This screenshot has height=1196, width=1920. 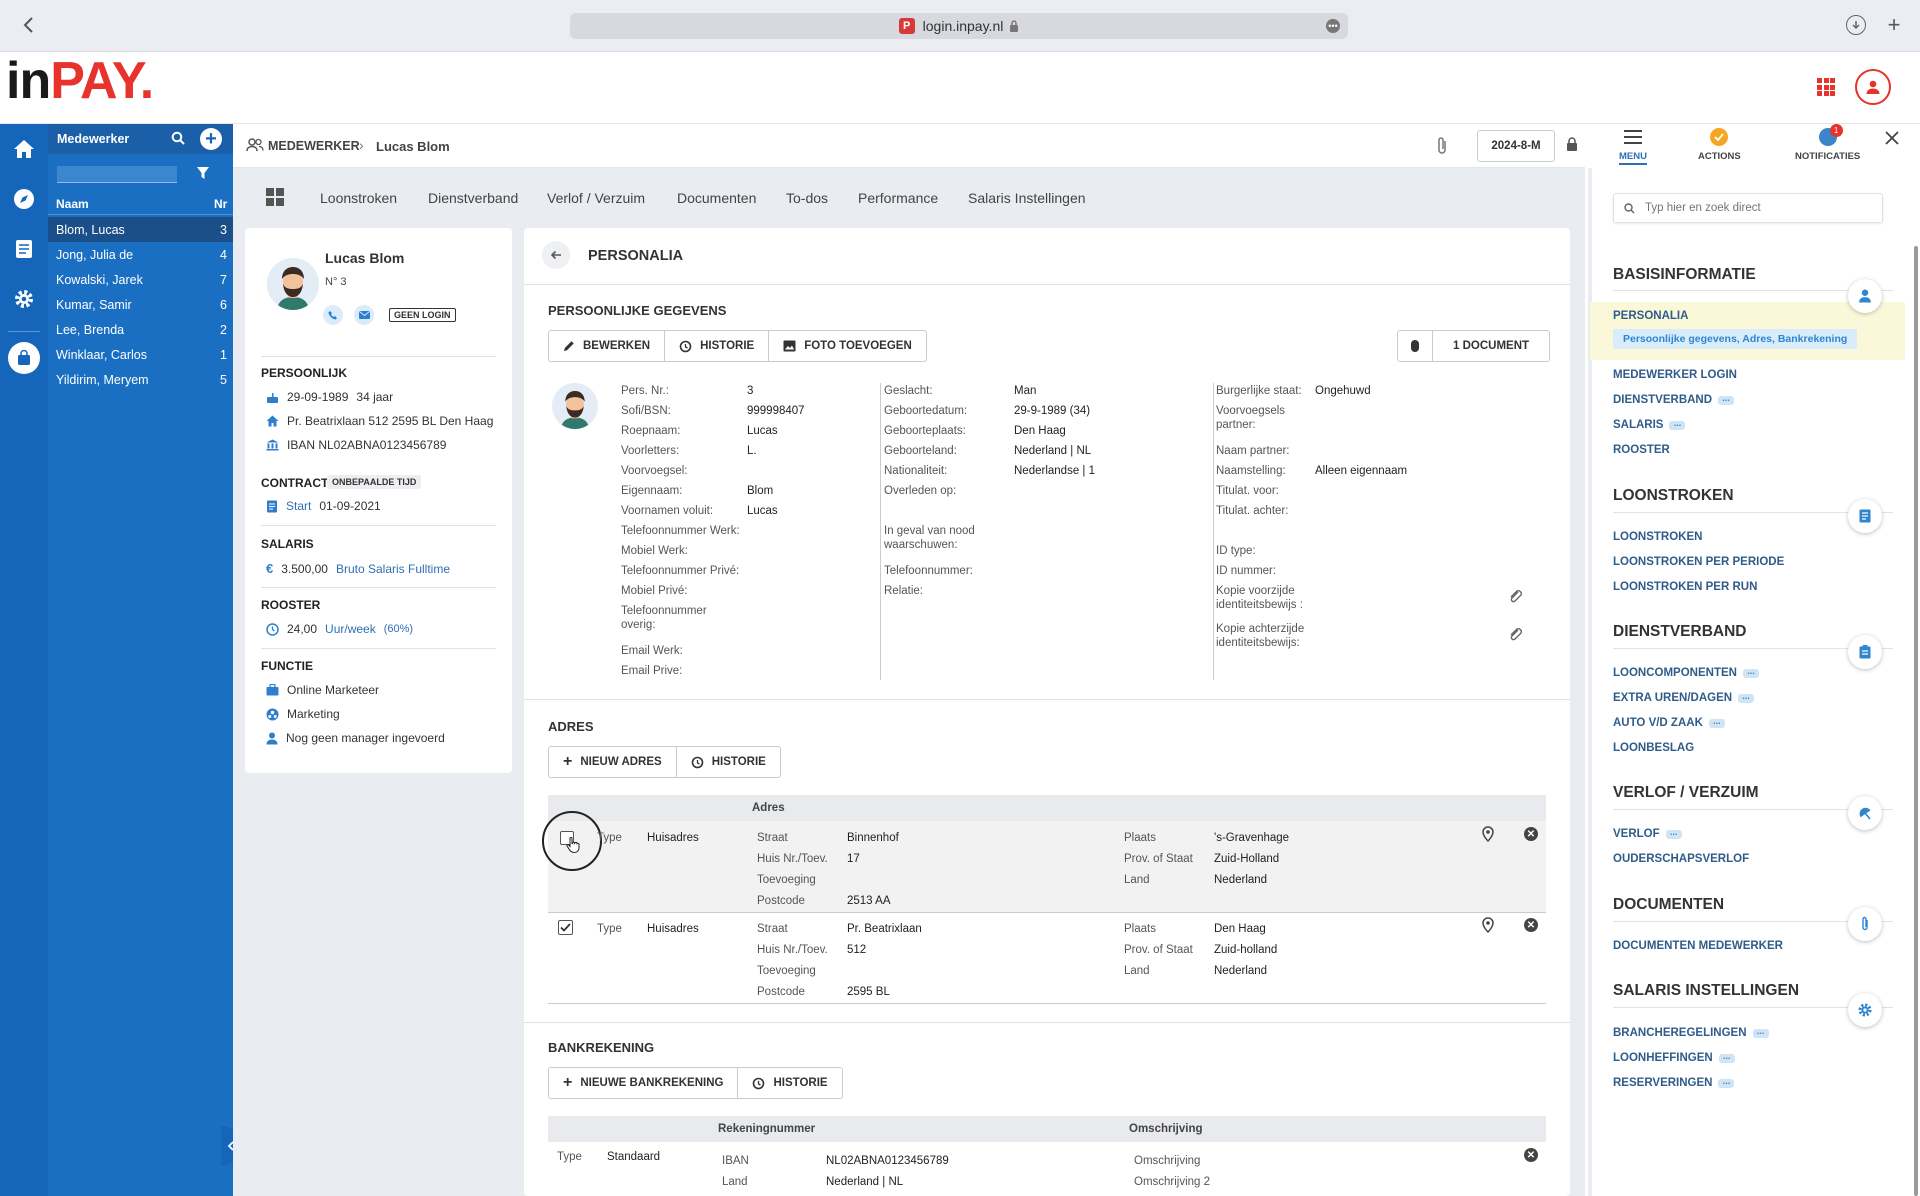 What do you see at coordinates (1719, 145) in the screenshot?
I see `tab-actions: ACTIONS` at bounding box center [1719, 145].